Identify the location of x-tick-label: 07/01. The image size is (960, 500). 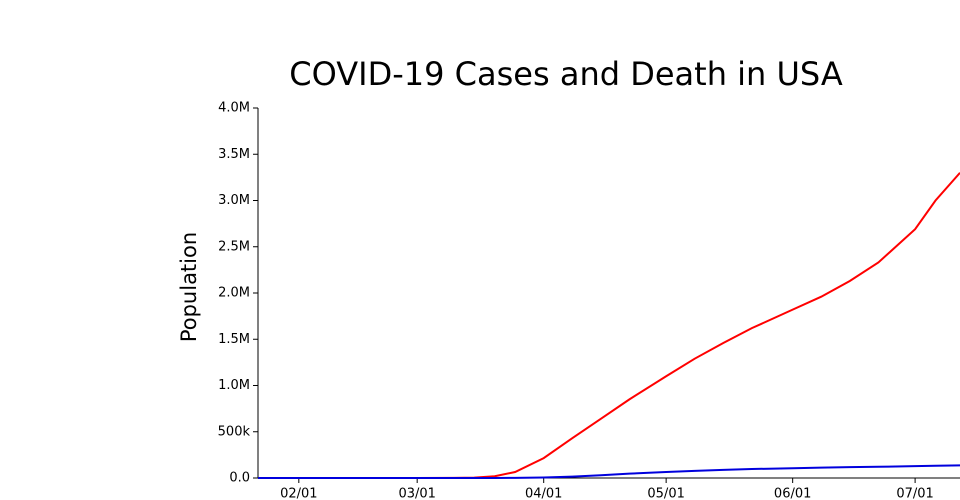
(914, 493).